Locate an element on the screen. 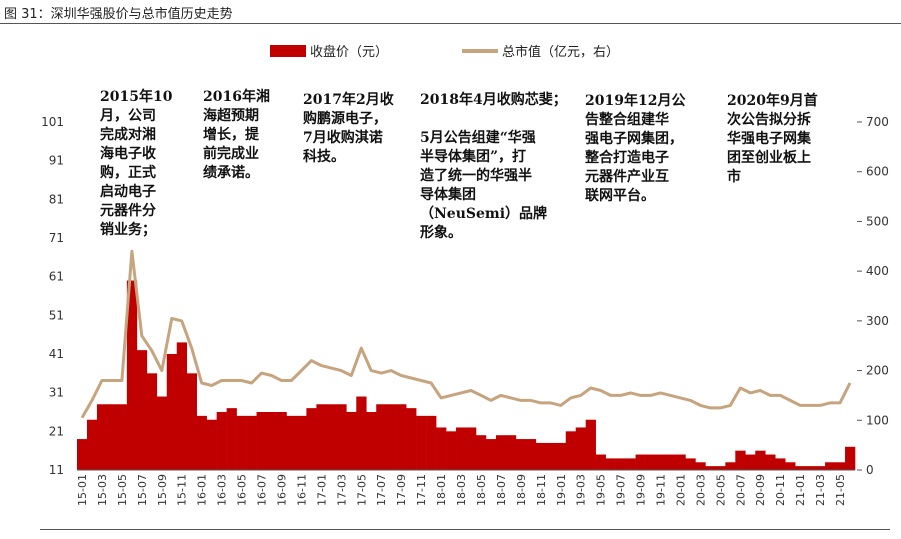 Image resolution: width=901 pixels, height=539 pixels. title-divider is located at coordinates (450, 23).